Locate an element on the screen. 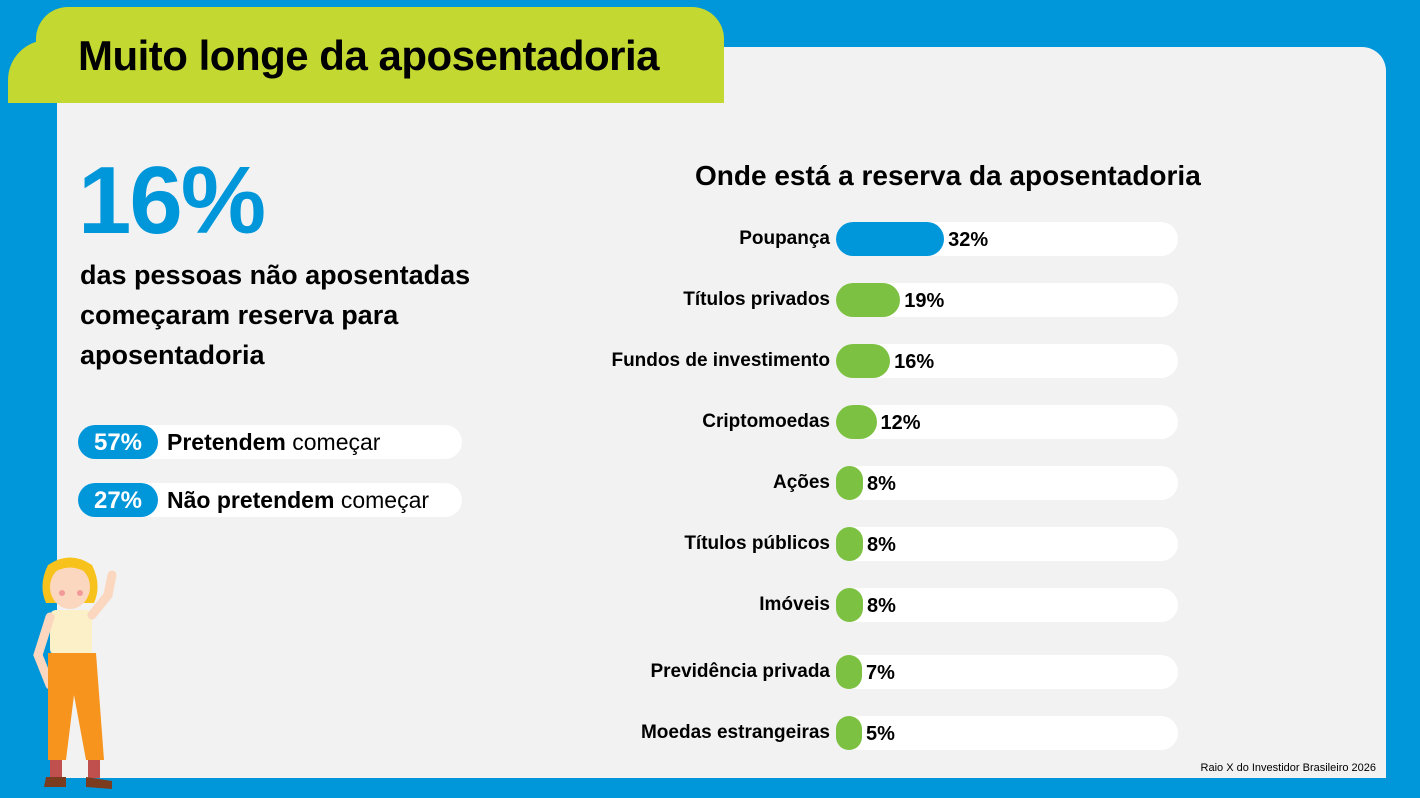  intention-pill-nao-pretendem: 27% Não pretendem começar is located at coordinates (270, 500).